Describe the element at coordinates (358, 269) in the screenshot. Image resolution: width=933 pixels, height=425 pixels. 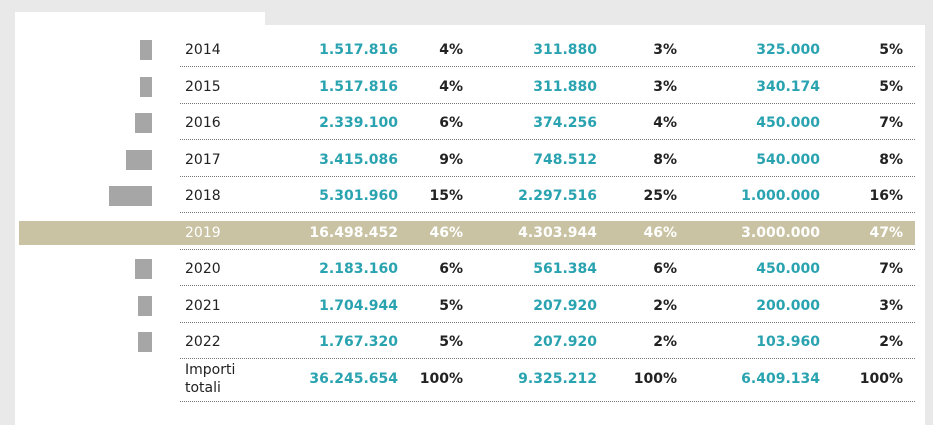
I see `cell: 2.183.160` at that location.